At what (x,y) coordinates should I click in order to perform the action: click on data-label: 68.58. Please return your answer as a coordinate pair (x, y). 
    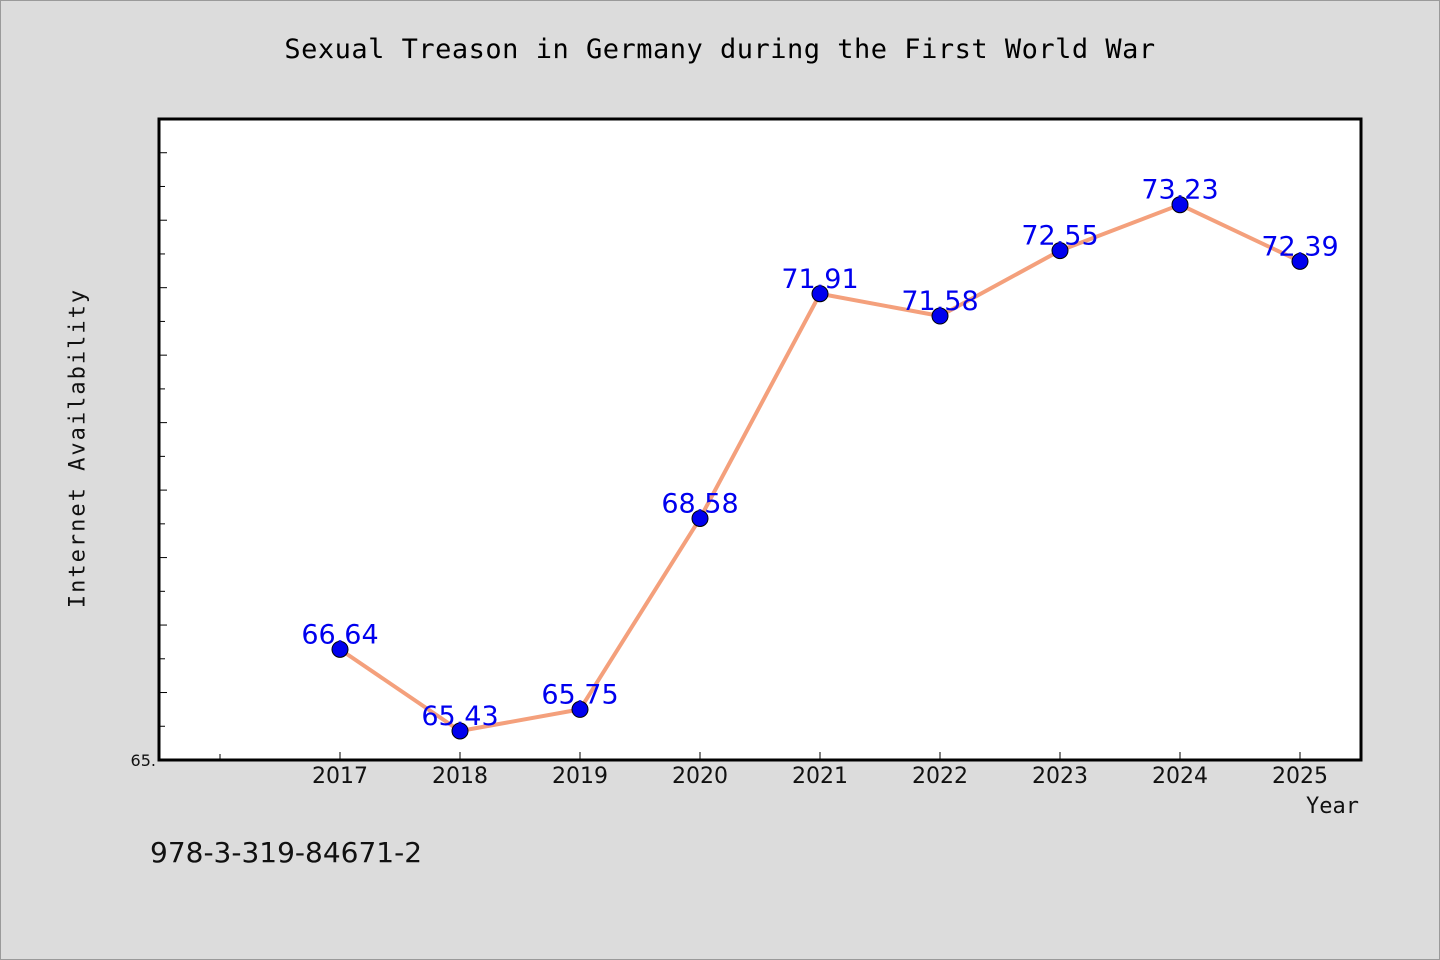
    Looking at the image, I should click on (699, 503).